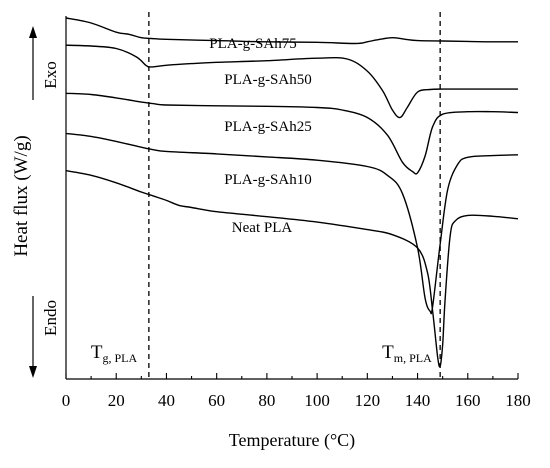  Describe the element at coordinates (268, 180) in the screenshot. I see `series-label: PLA-g-SAh10` at that location.